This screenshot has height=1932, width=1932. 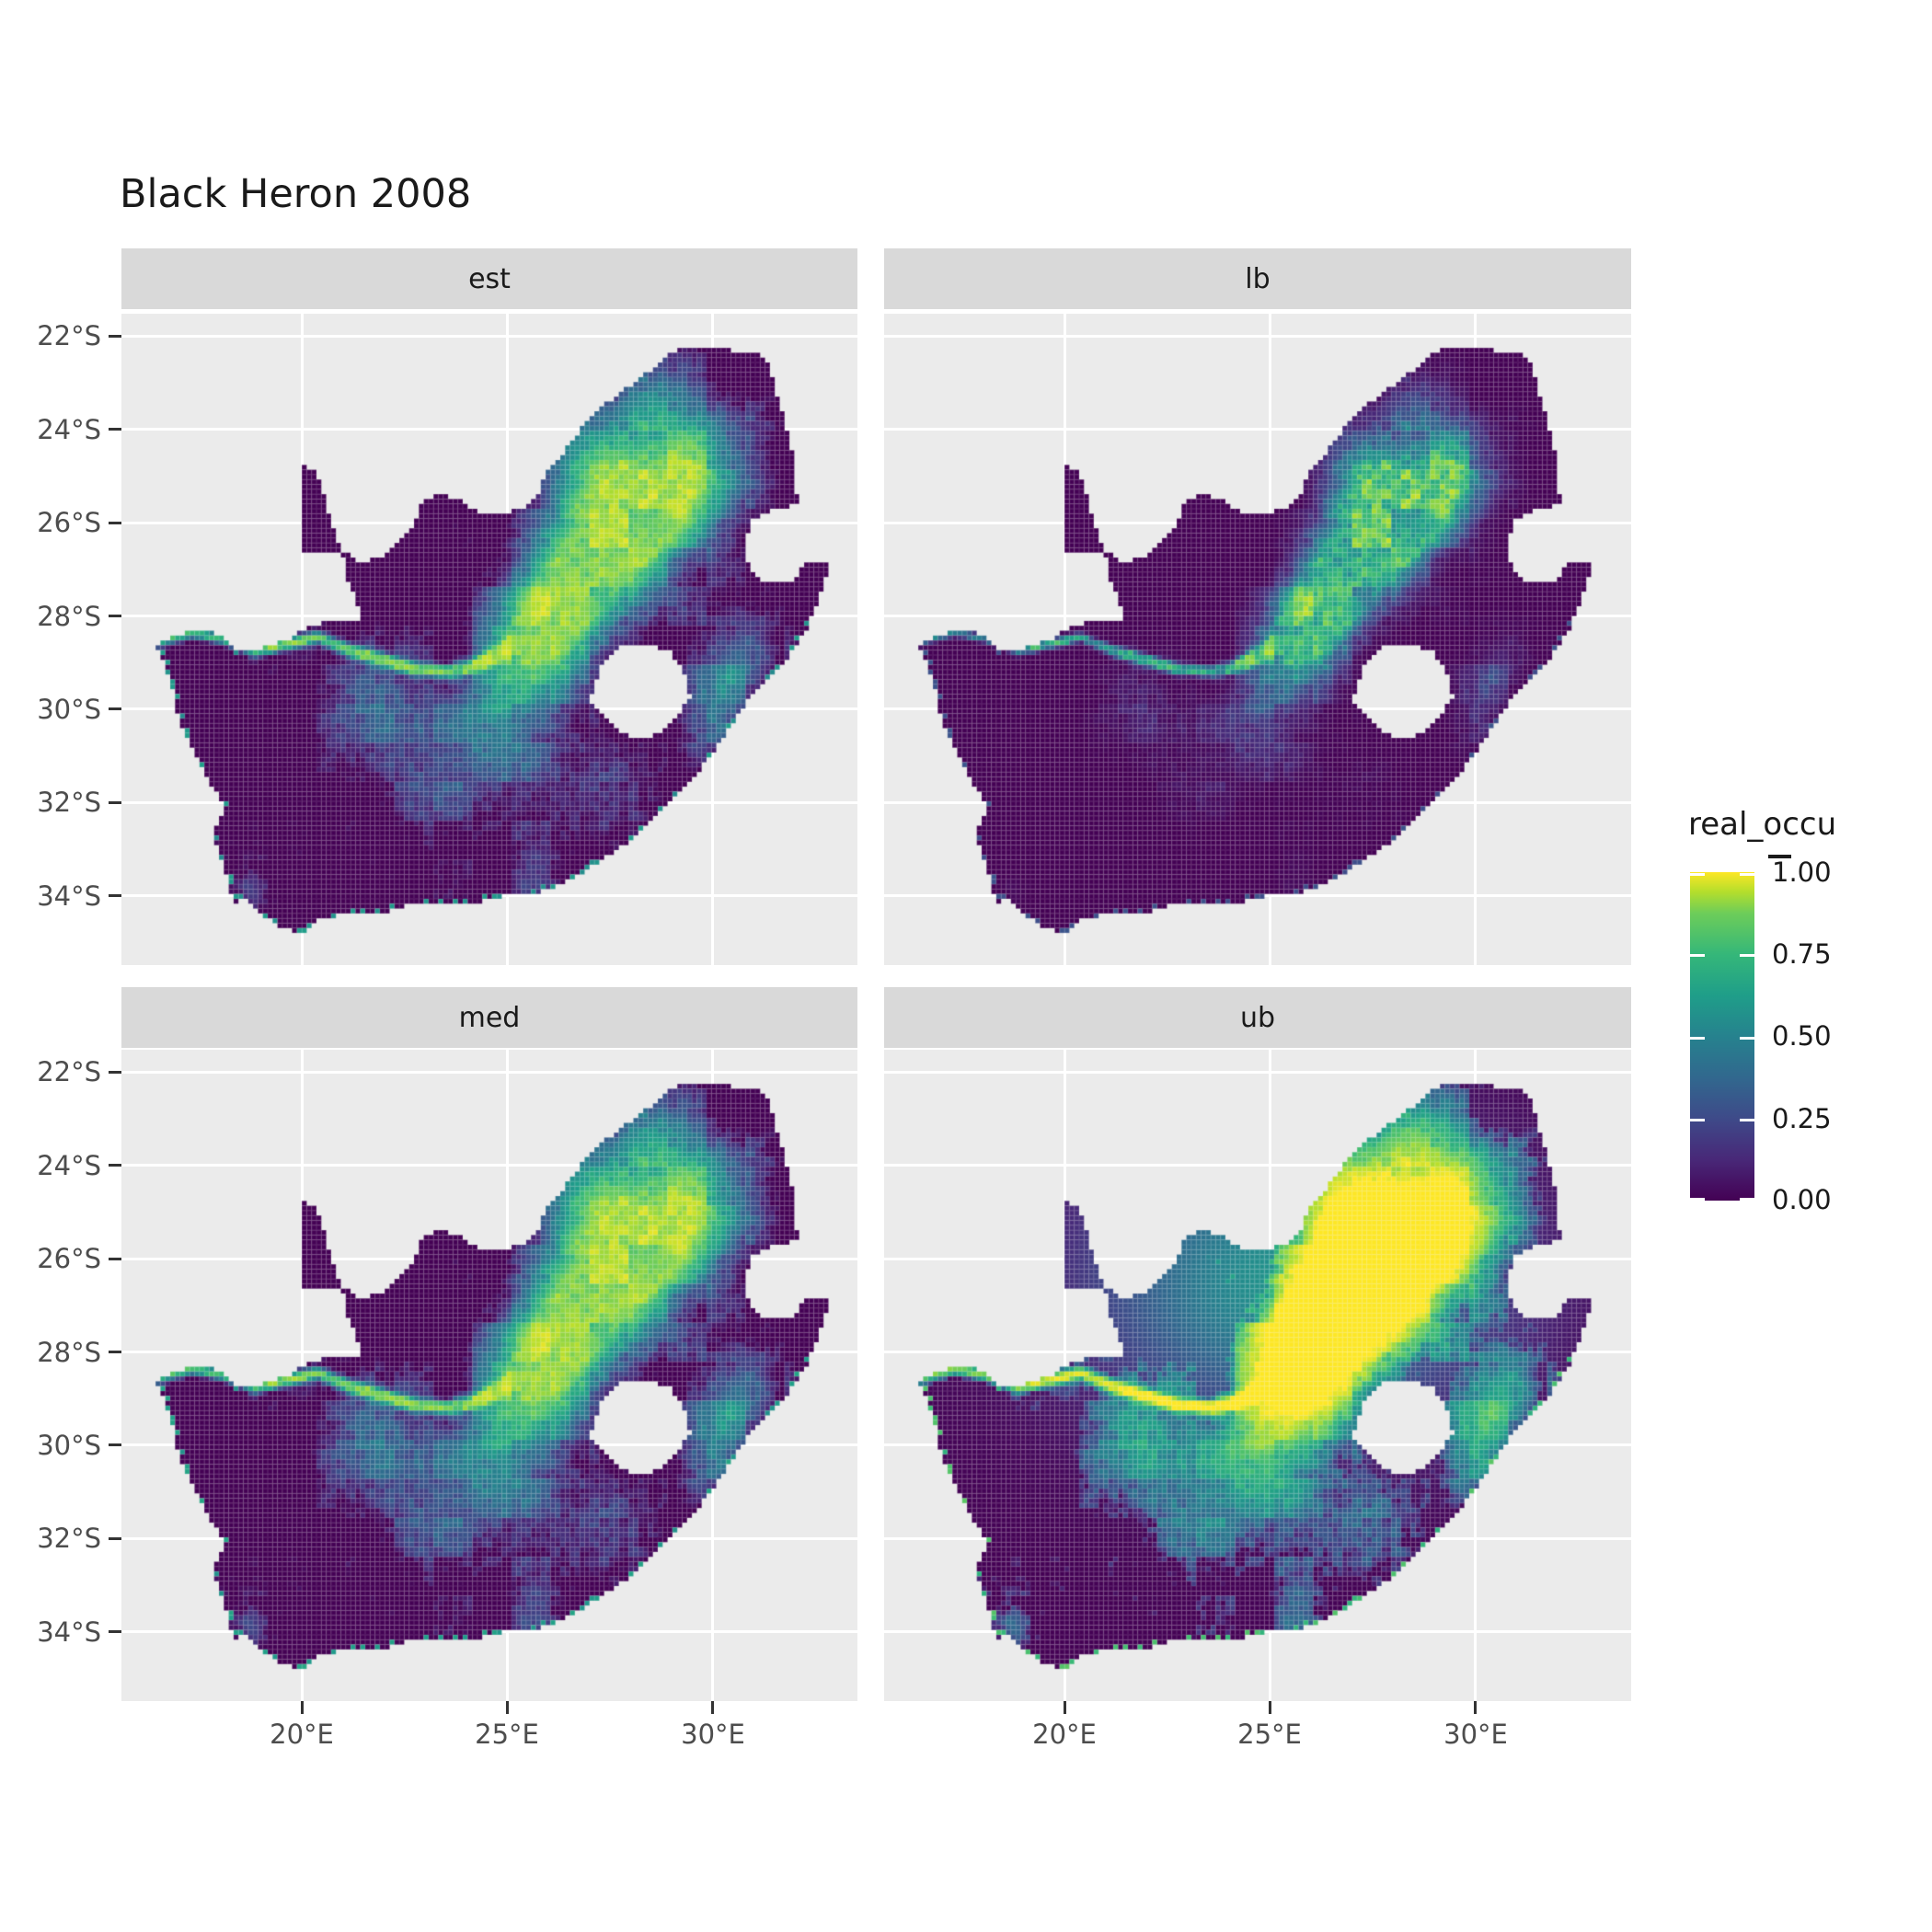 I want to click on facet-strip-label-med: med, so click(x=490, y=1018).